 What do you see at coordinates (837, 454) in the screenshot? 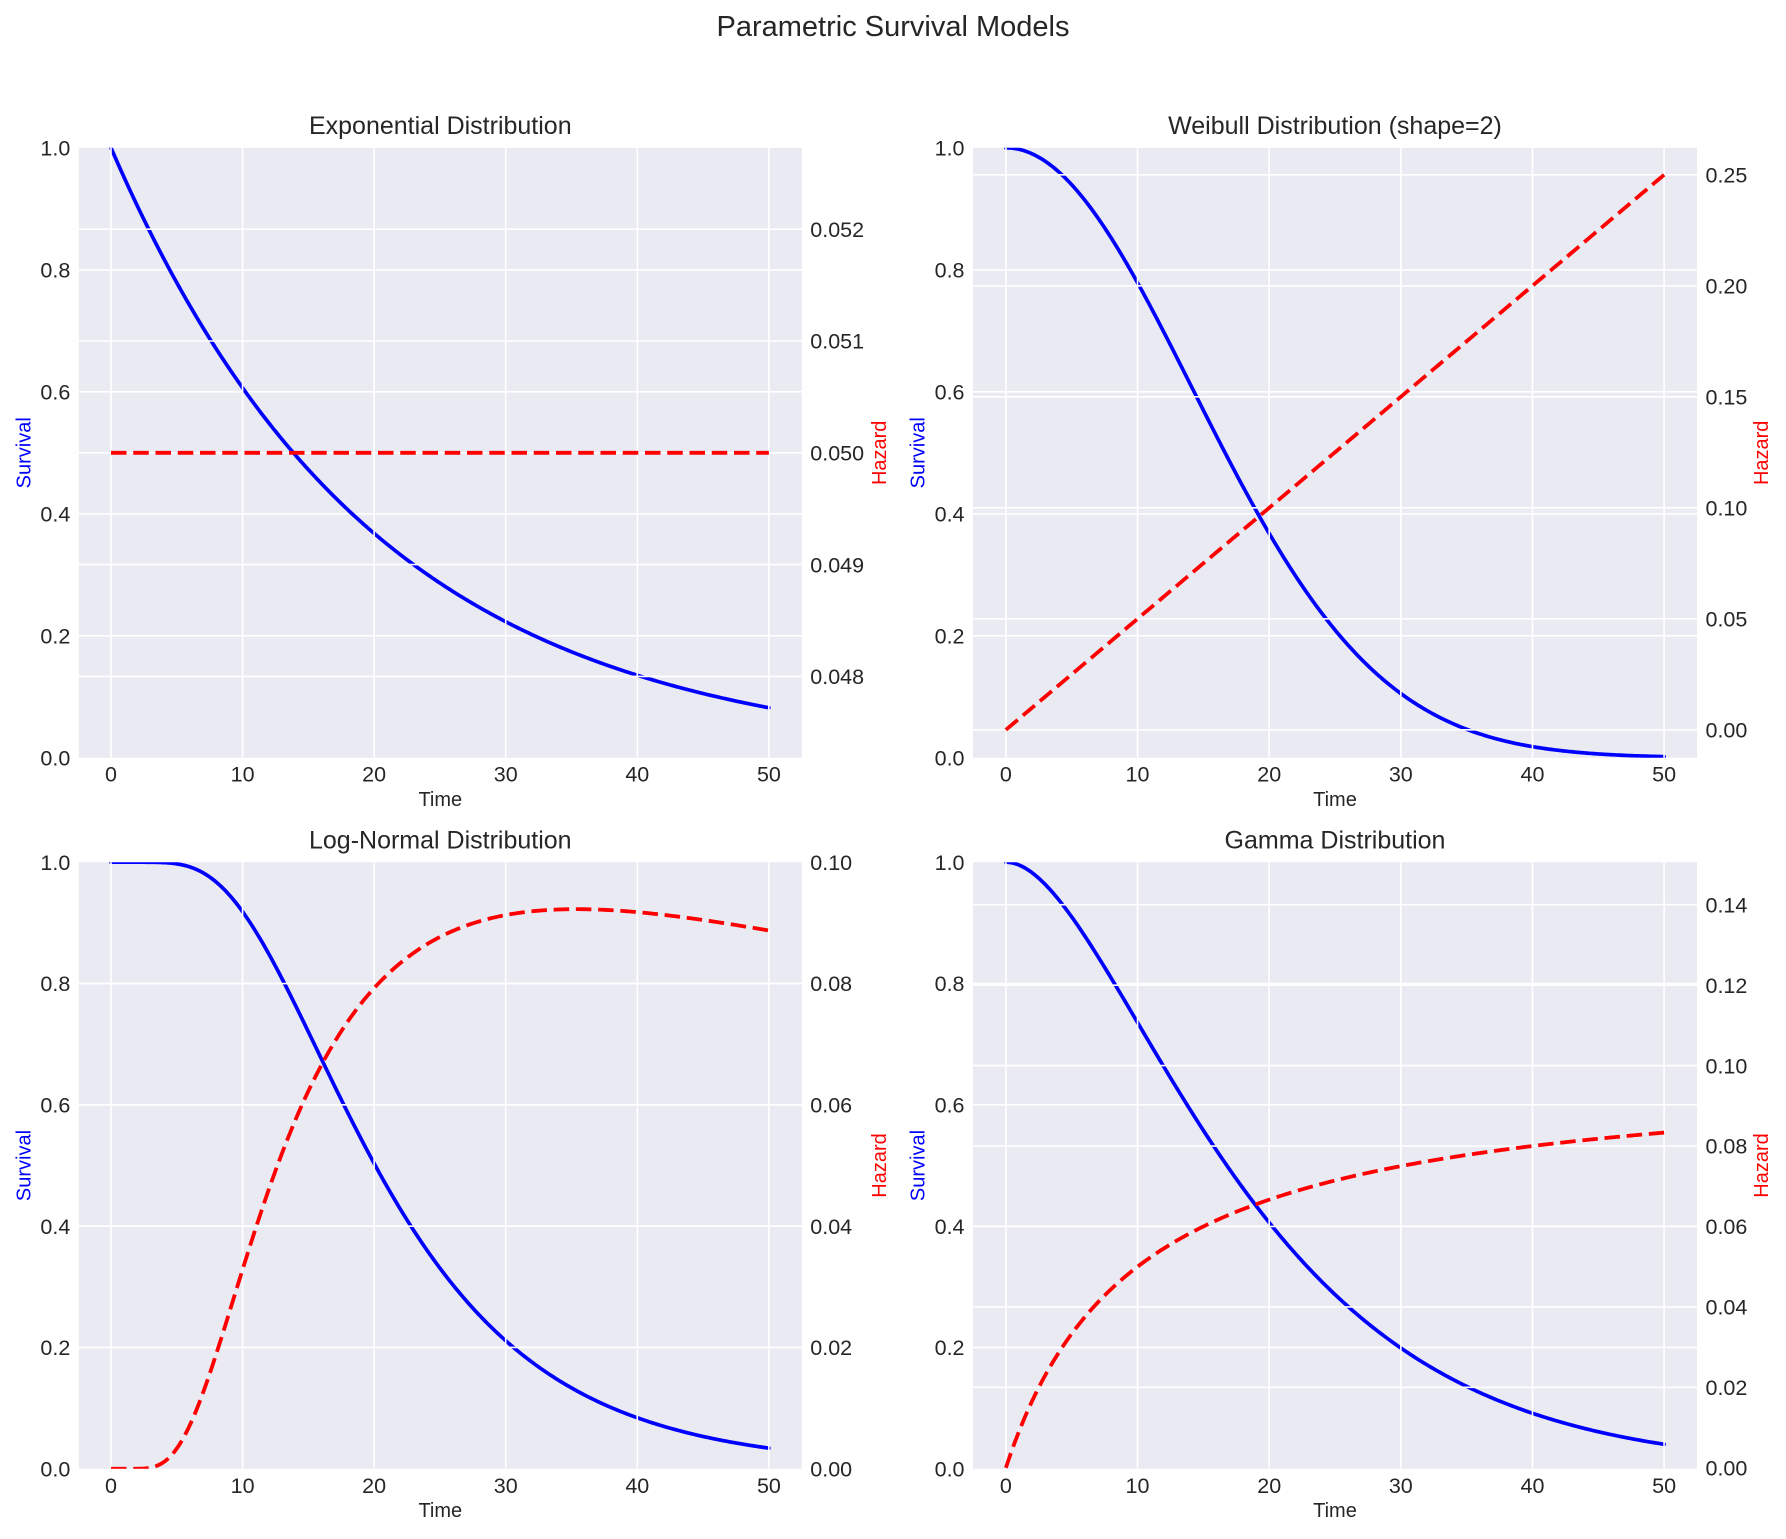
I see `svg-text: 0.050` at bounding box center [837, 454].